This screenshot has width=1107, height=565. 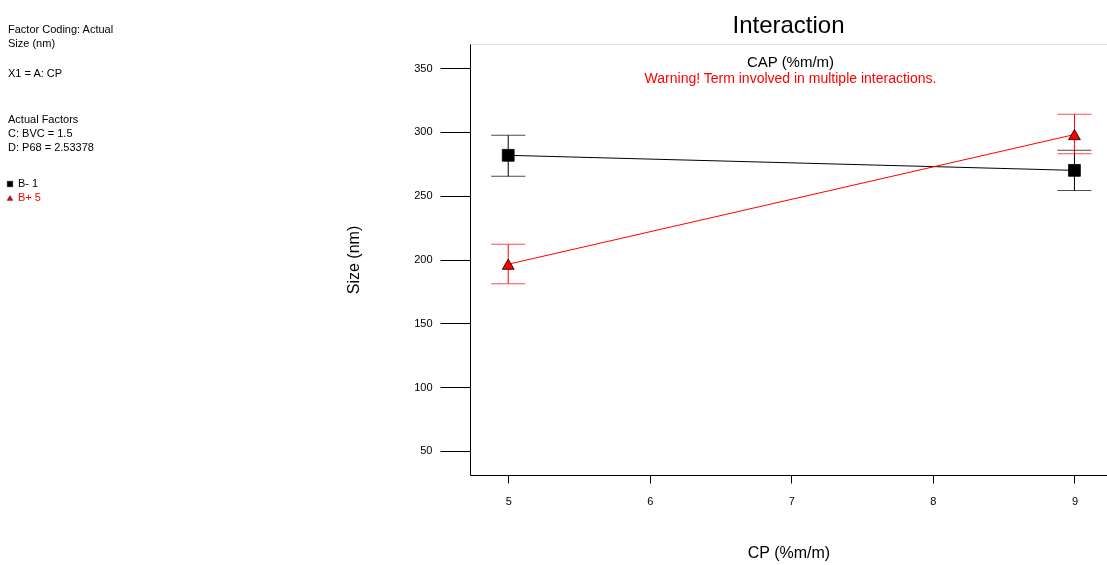 I want to click on text: Factor Coding: Actual, so click(x=61, y=29).